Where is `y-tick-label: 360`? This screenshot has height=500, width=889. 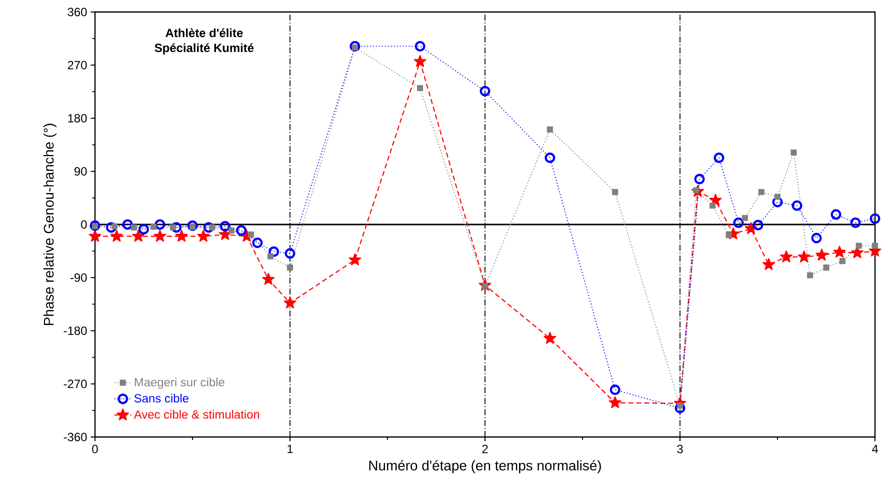 y-tick-label: 360 is located at coordinates (77, 12).